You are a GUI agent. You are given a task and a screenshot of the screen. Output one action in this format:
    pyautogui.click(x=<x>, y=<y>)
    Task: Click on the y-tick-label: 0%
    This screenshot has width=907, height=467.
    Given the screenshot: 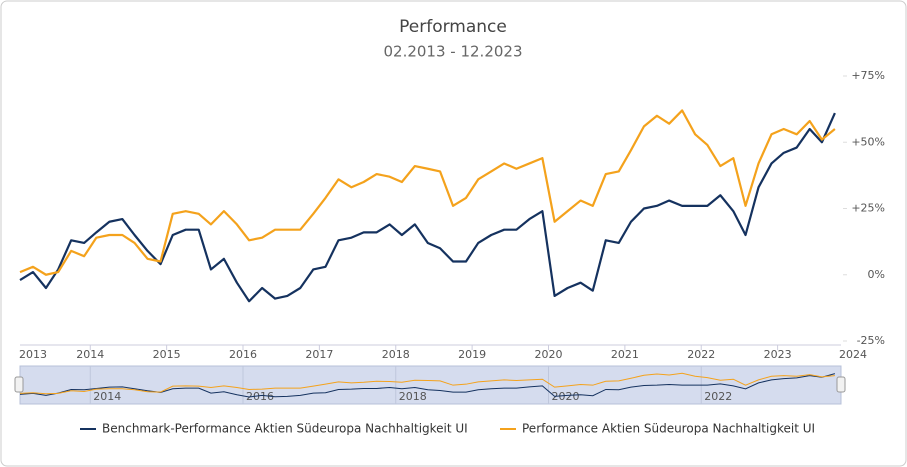 What is the action you would take?
    pyautogui.click(x=876, y=274)
    